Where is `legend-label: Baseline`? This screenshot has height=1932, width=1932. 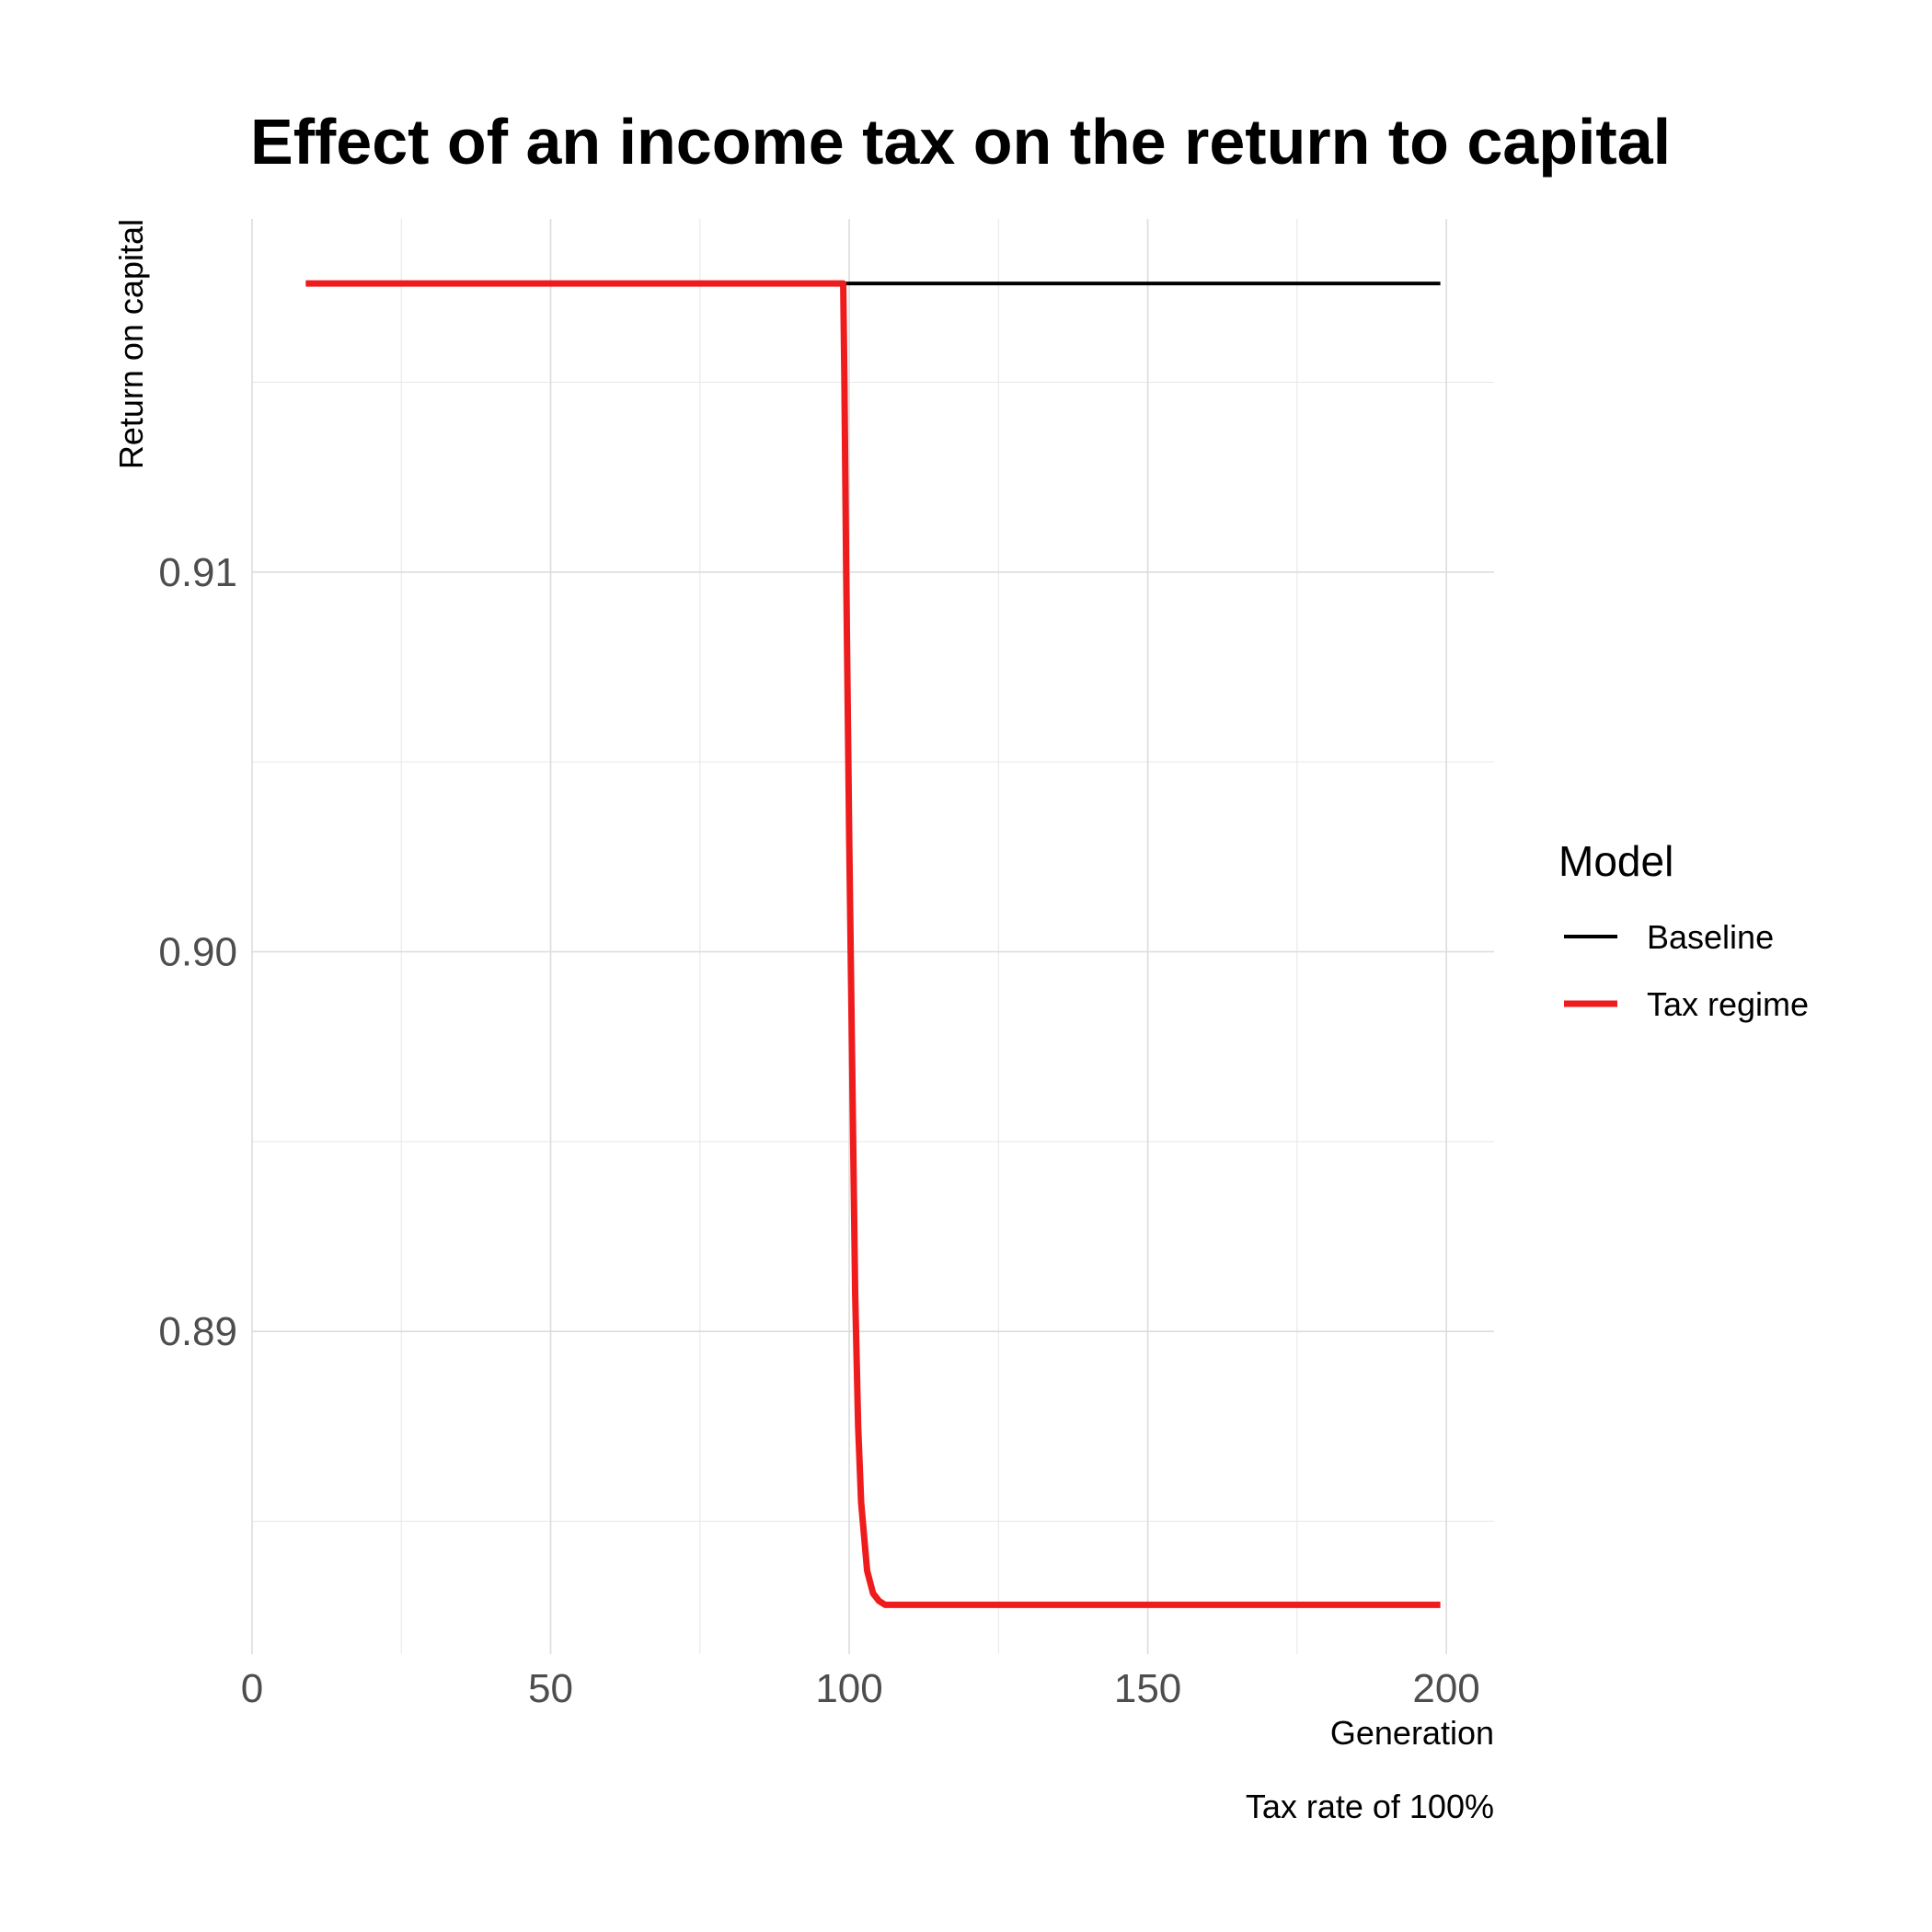 legend-label: Baseline is located at coordinates (1710, 937).